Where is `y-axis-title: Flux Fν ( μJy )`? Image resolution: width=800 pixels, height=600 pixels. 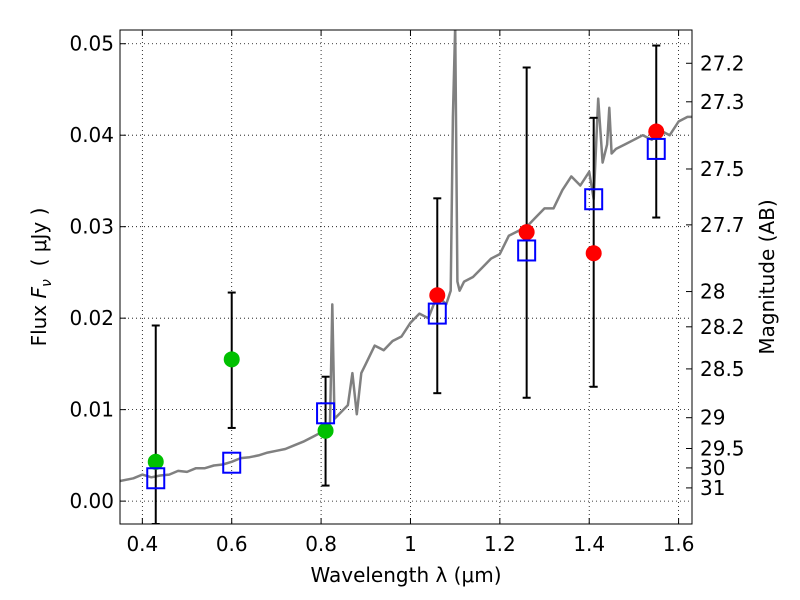
y-axis-title: Flux Fν ( μJy ) is located at coordinates (41, 277).